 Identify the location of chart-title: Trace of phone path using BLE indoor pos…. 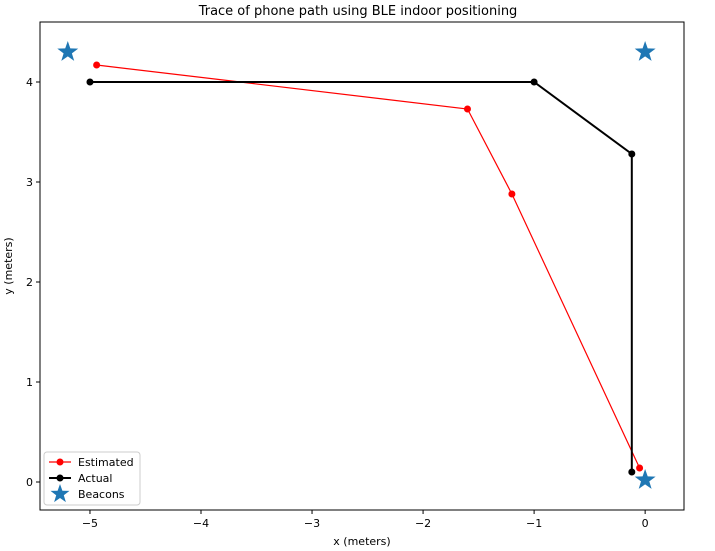
(358, 11).